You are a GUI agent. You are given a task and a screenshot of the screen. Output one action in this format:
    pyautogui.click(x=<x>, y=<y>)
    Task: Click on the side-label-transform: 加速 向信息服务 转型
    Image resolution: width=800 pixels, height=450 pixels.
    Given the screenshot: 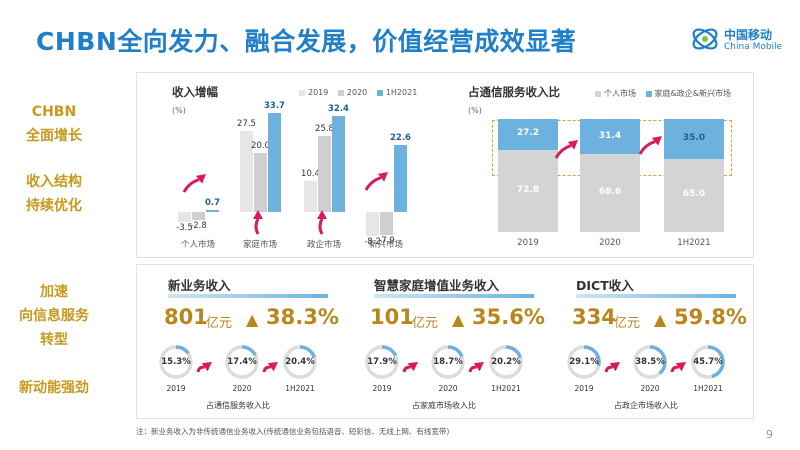 What is the action you would take?
    pyautogui.click(x=54, y=316)
    